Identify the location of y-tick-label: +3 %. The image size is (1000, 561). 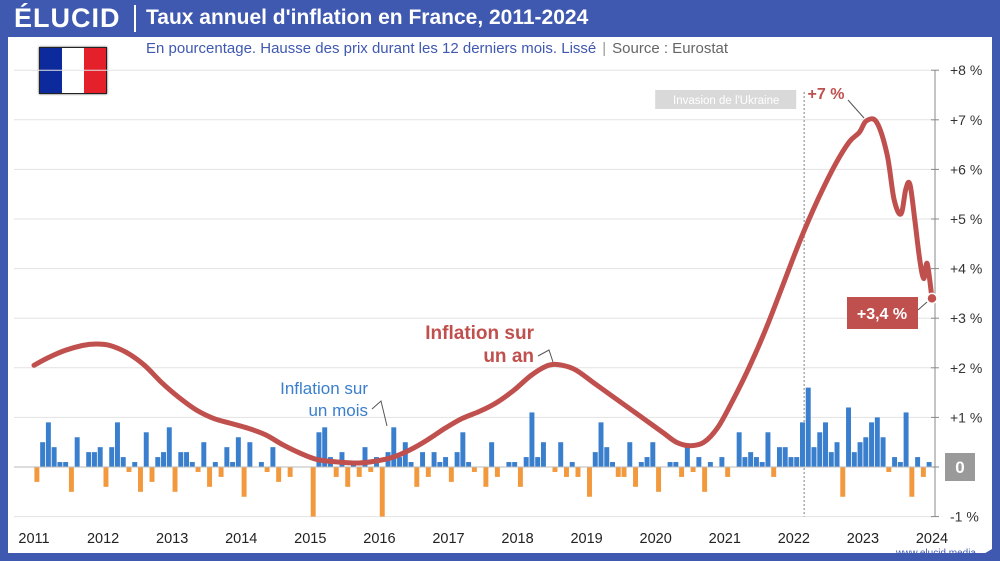
(966, 318).